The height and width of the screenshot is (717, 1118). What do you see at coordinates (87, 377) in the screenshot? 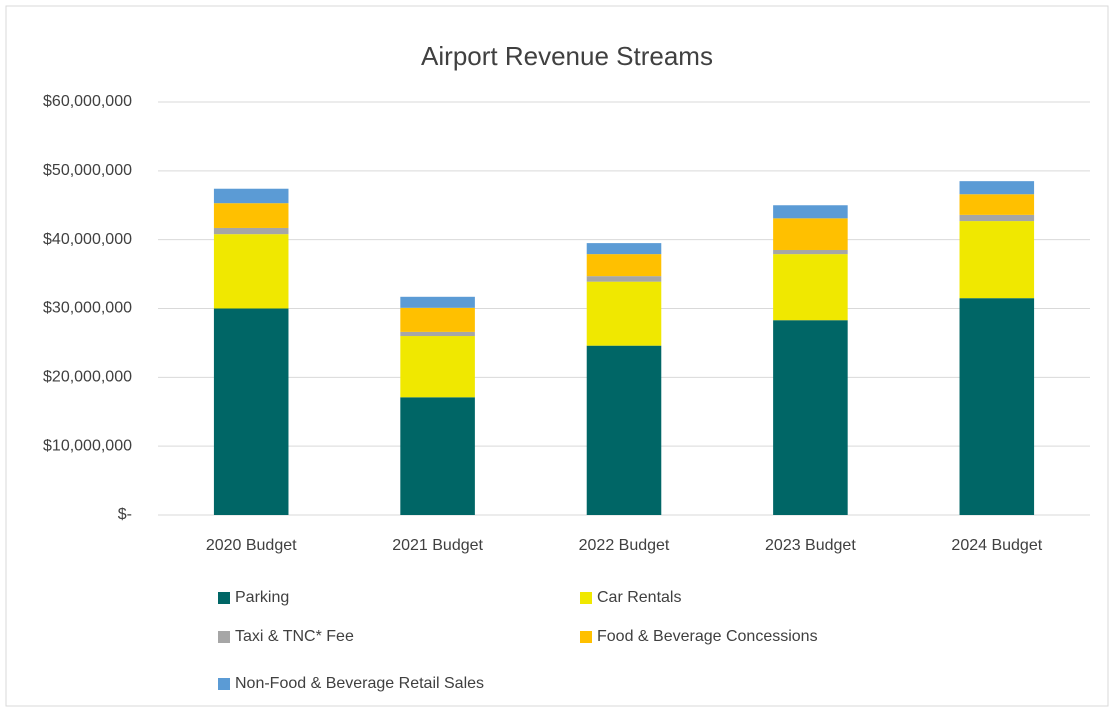
I see `y-tick-label: $20,000,000` at bounding box center [87, 377].